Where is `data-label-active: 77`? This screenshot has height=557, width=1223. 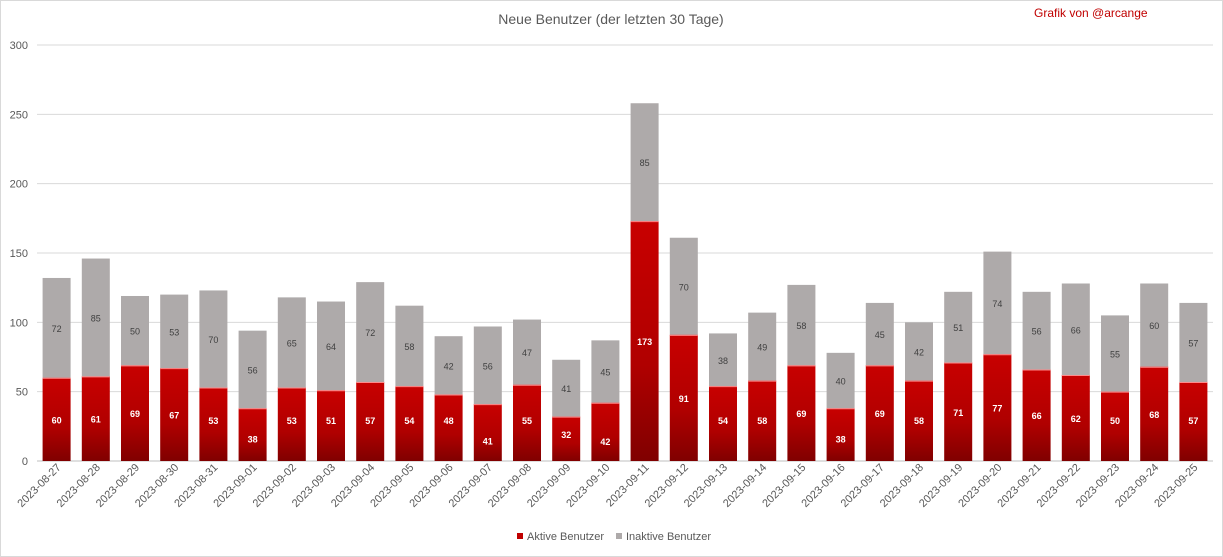
data-label-active: 77 is located at coordinates (997, 409).